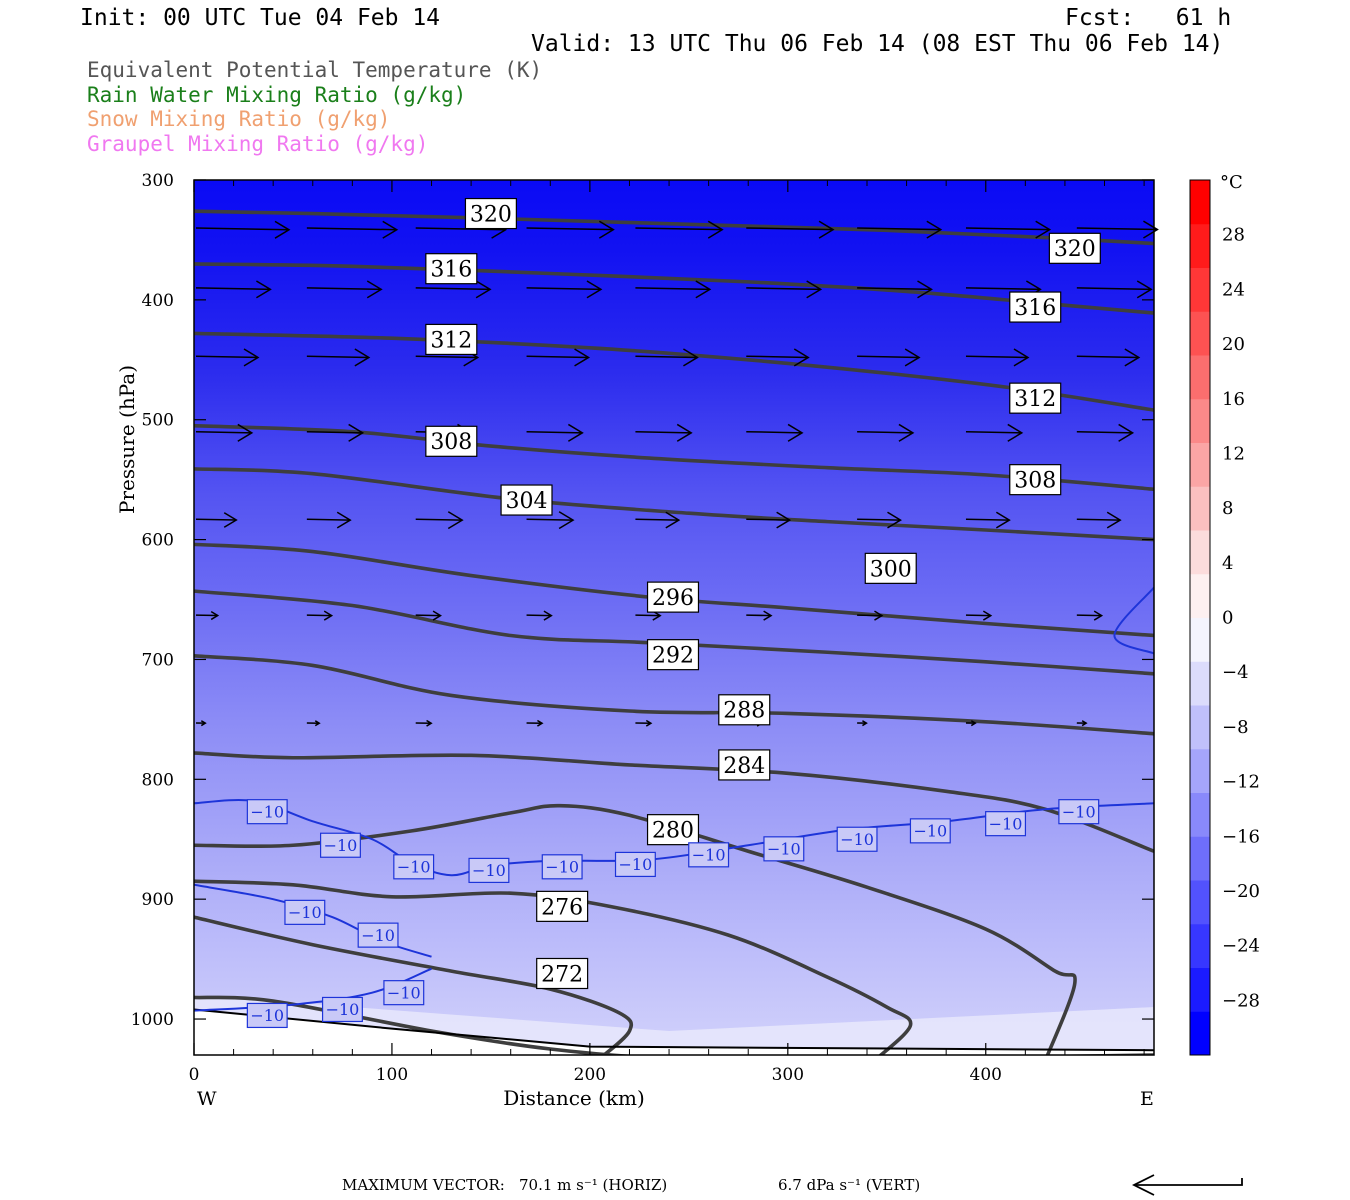 The image size is (1350, 1200). Describe the element at coordinates (1233, 235) in the screenshot. I see `colorbar-label: 28` at that location.